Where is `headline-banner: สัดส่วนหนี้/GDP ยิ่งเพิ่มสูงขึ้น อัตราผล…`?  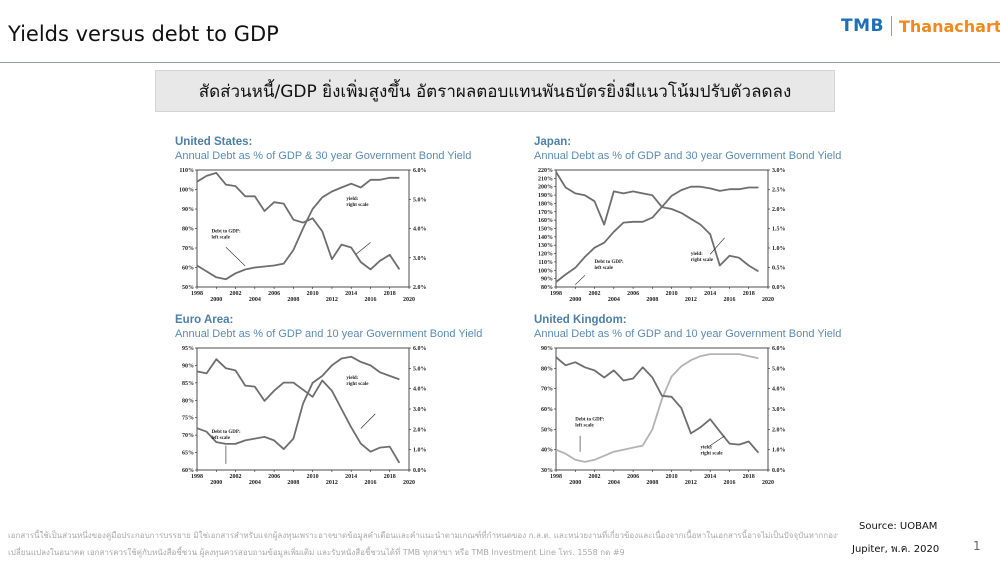 headline-banner: สัดส่วนหนี้/GDP ยิ่งเพิ่มสูงขึ้น อัตราผล… is located at coordinates (495, 91).